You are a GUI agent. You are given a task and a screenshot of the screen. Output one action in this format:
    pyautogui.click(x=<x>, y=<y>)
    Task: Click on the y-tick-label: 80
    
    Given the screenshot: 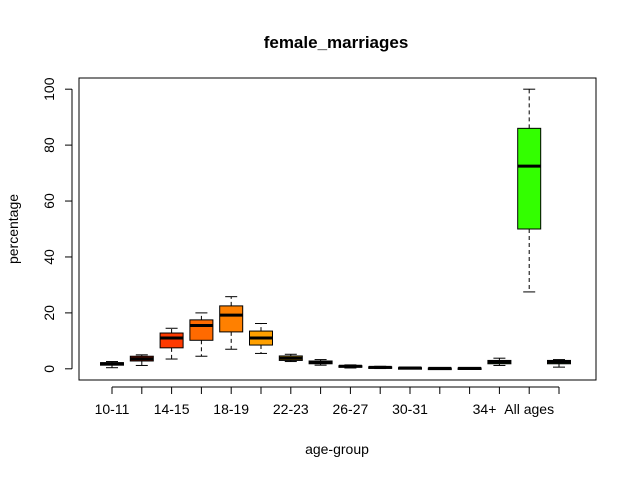 What is the action you would take?
    pyautogui.click(x=49, y=145)
    